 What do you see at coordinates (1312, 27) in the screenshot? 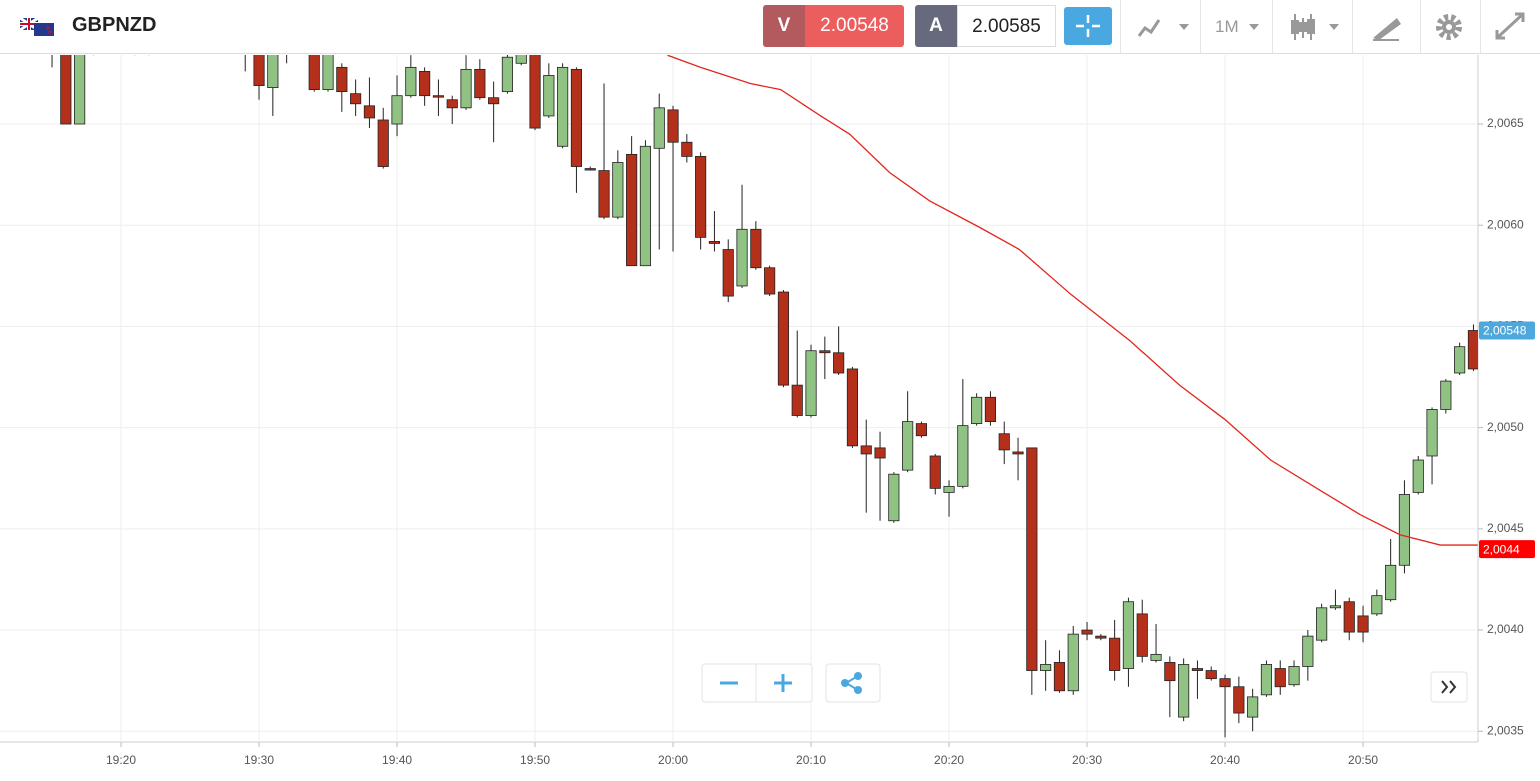
I see `candles-menu` at bounding box center [1312, 27].